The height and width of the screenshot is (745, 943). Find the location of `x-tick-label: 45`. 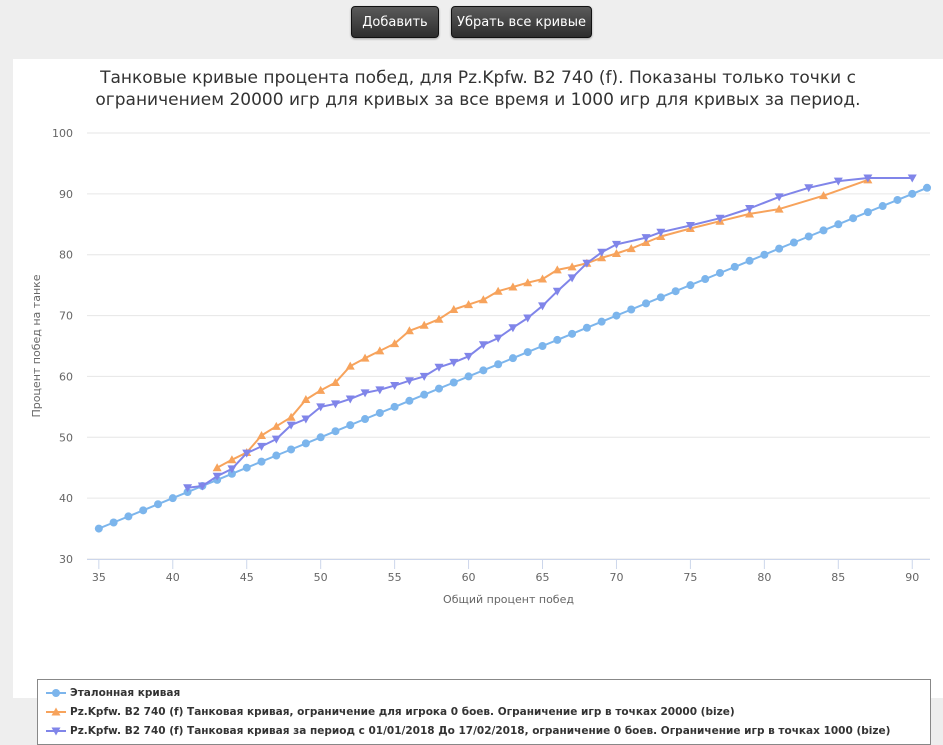

x-tick-label: 45 is located at coordinates (247, 577).